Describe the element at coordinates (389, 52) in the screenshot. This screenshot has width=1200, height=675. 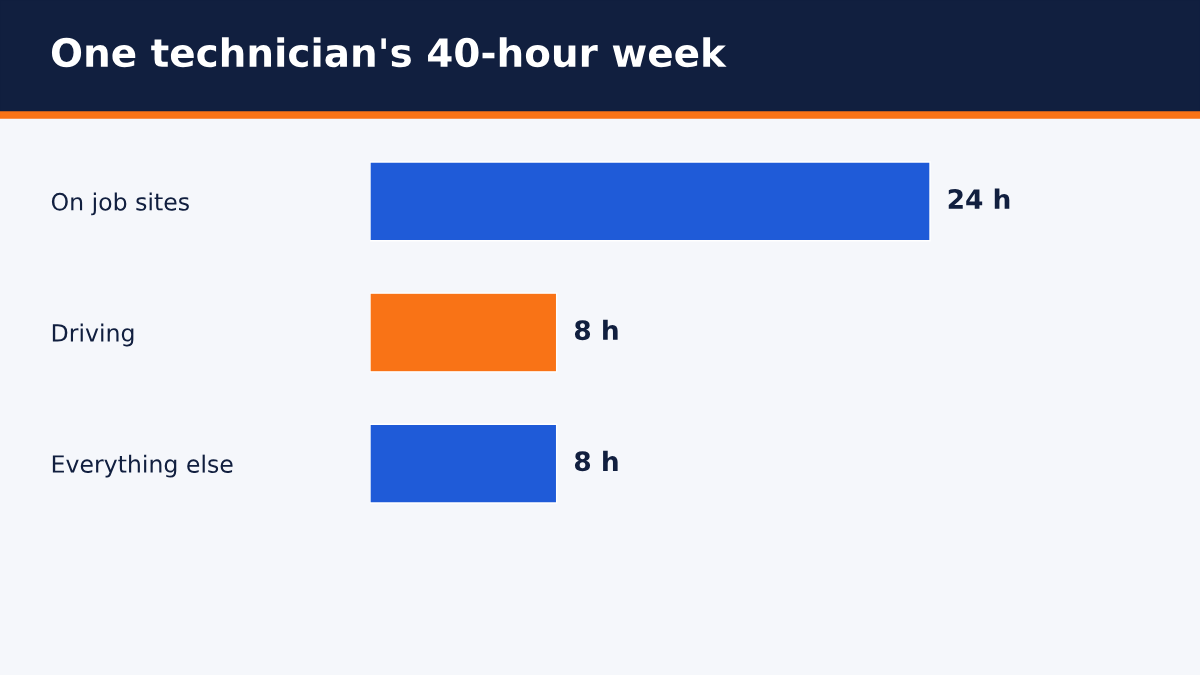
I see `chart-title: One technician's 40-hour week` at that location.